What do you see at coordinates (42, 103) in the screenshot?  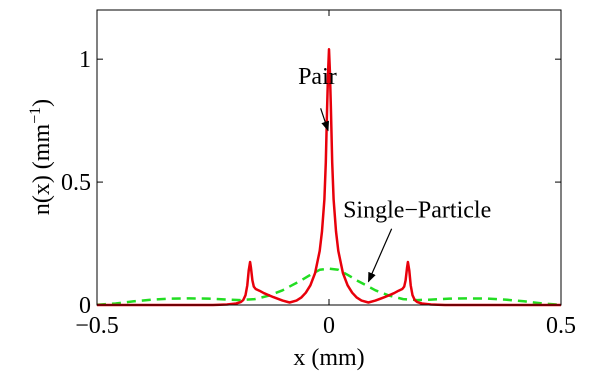 I see `y-axis-label-close: )` at bounding box center [42, 103].